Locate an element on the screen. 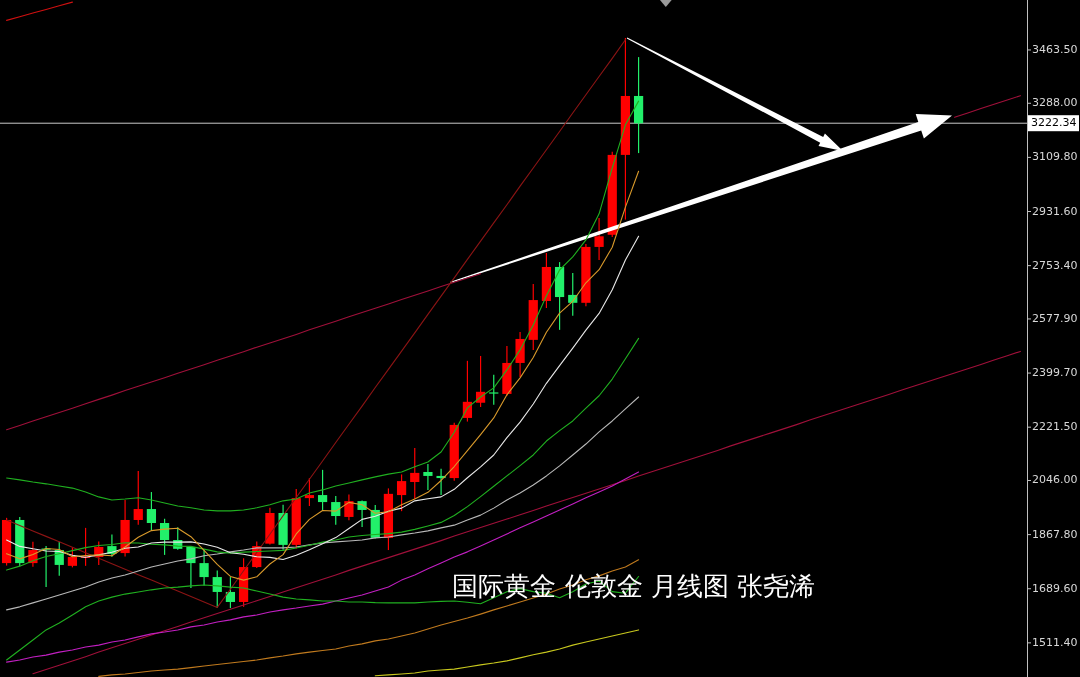 This screenshot has height=677, width=1080. y-tick-label: 3109.80 is located at coordinates (1055, 157).